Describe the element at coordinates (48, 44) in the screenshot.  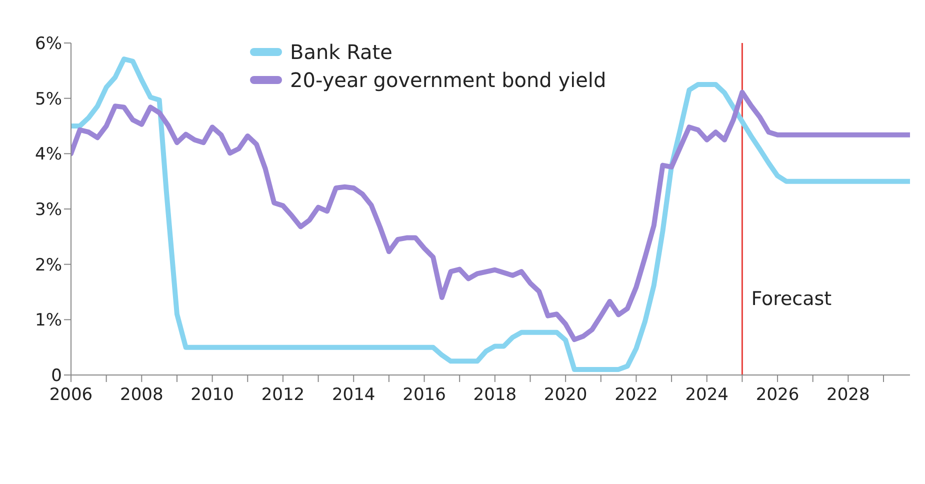
I see `y-tick-label: 6%` at that location.